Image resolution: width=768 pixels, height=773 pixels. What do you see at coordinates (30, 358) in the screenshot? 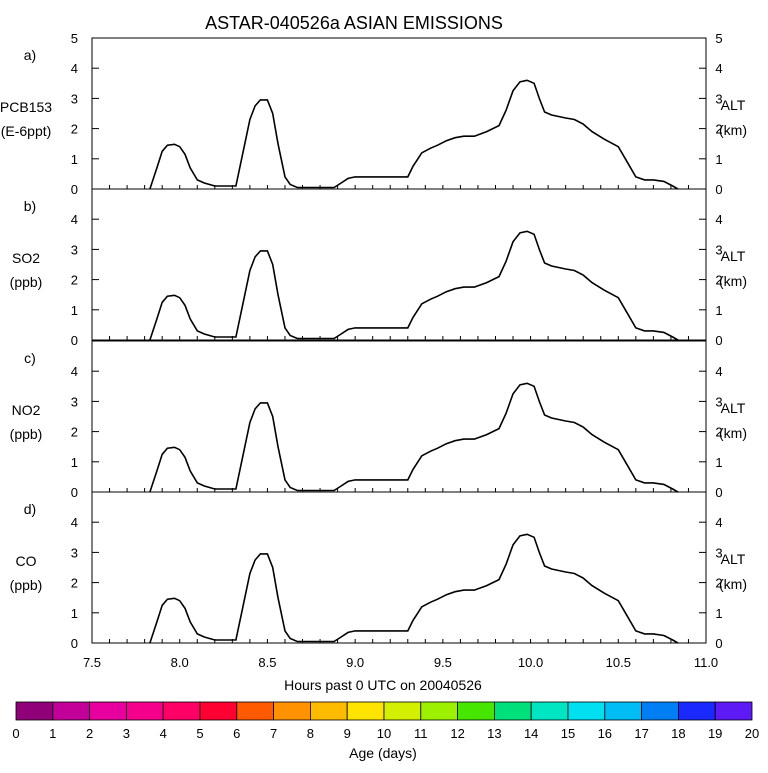
I see `panel-letter: c)` at bounding box center [30, 358].